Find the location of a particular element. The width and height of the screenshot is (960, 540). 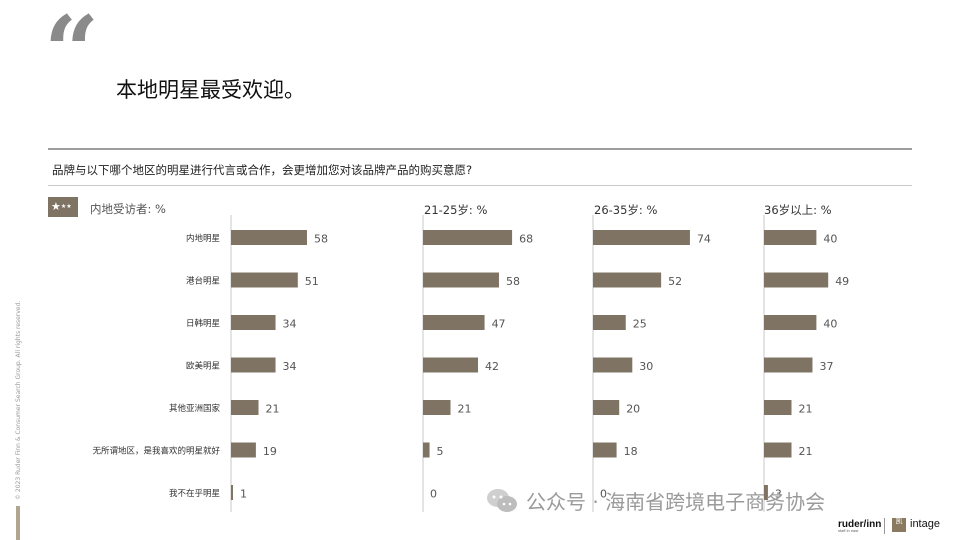

value-label: 20 is located at coordinates (633, 409).